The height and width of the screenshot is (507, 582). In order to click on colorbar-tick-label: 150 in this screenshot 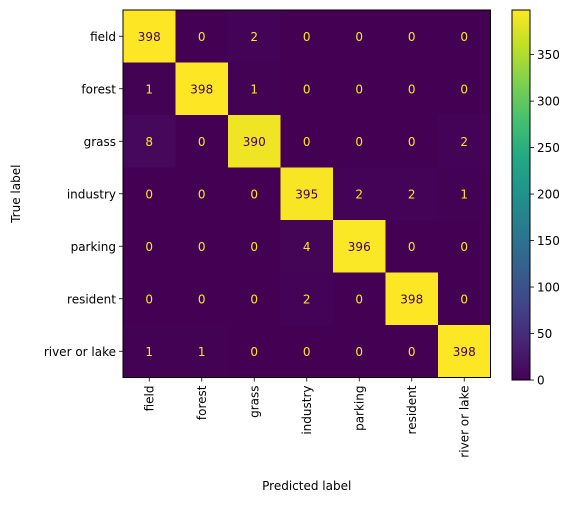, I will do `click(548, 241)`.